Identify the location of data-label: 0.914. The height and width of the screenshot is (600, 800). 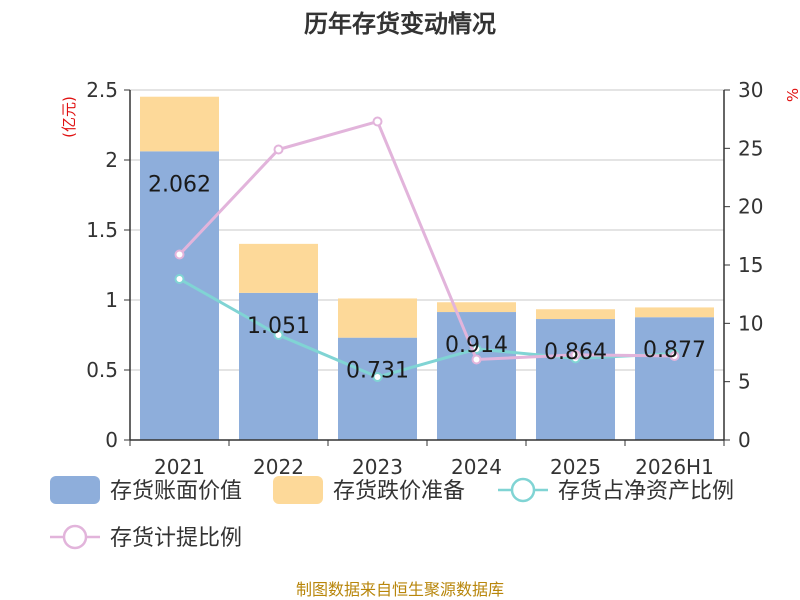
(476, 345).